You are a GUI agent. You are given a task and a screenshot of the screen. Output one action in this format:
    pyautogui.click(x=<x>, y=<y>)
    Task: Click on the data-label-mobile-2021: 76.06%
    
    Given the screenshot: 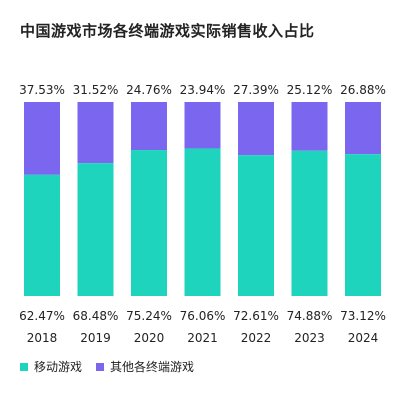 What is the action you would take?
    pyautogui.click(x=203, y=316)
    